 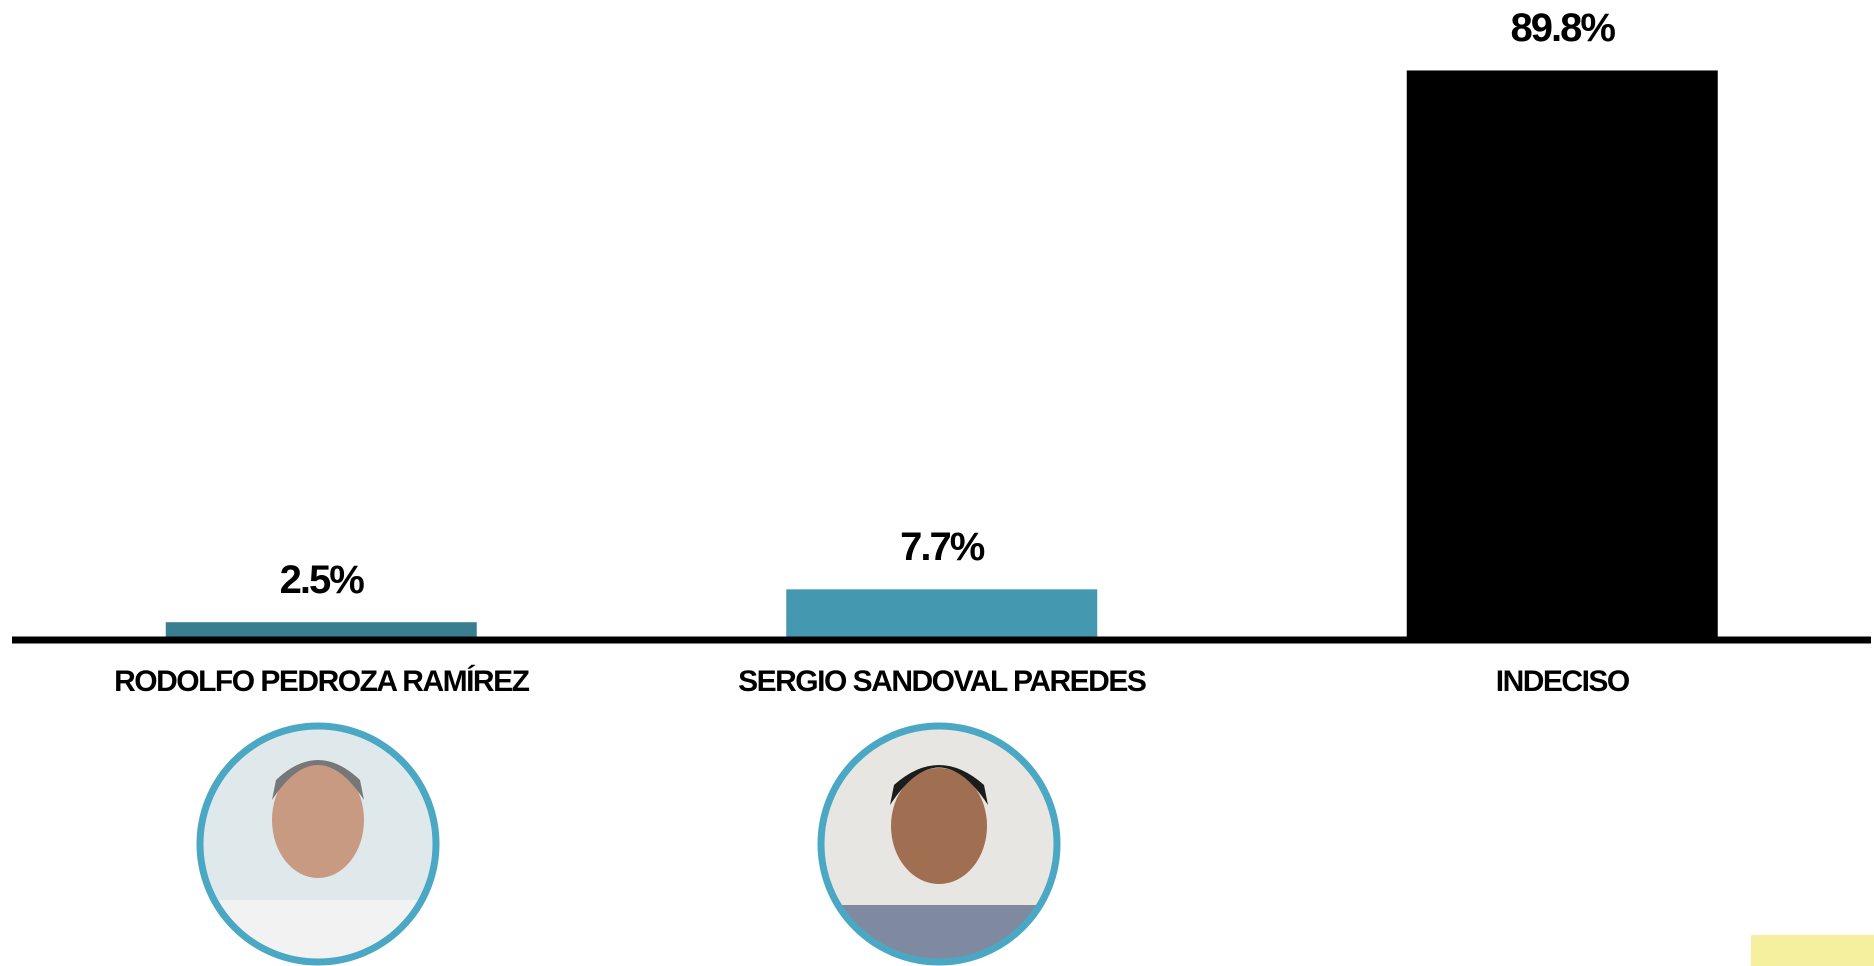 What do you see at coordinates (942, 681) in the screenshot?
I see `category-label: SERGIO SANDOVAL PAREDES` at bounding box center [942, 681].